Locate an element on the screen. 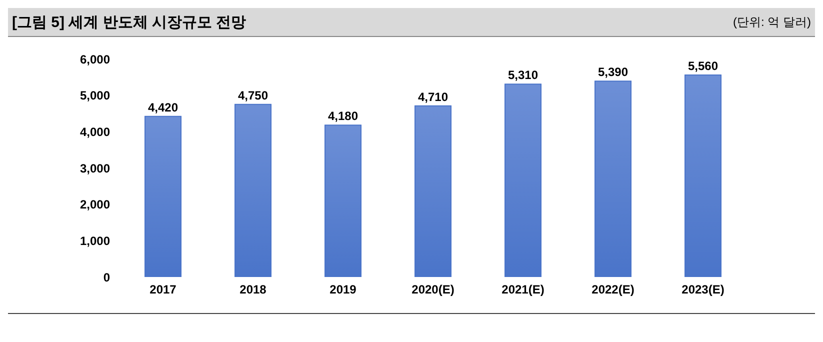  y-tick-label: 6,000 is located at coordinates (95, 59).